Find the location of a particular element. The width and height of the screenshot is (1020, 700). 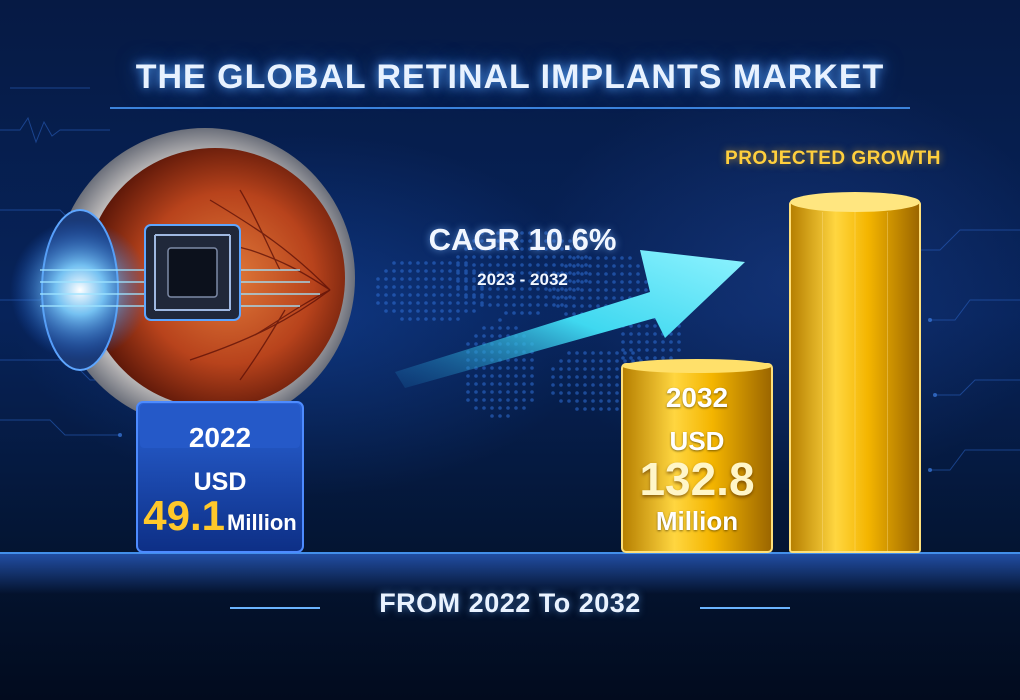

cagr-label: CAGR 10.6% is located at coordinates (522, 239).